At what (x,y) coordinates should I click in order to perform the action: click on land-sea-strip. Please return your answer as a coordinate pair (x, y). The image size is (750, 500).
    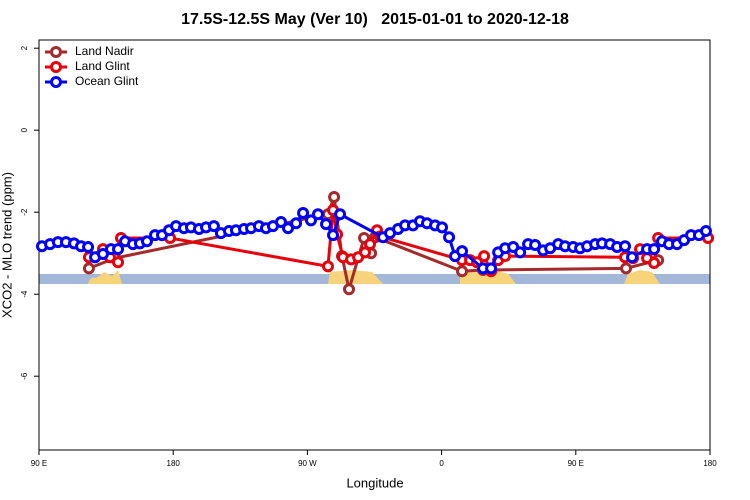
    Looking at the image, I should click on (374, 276).